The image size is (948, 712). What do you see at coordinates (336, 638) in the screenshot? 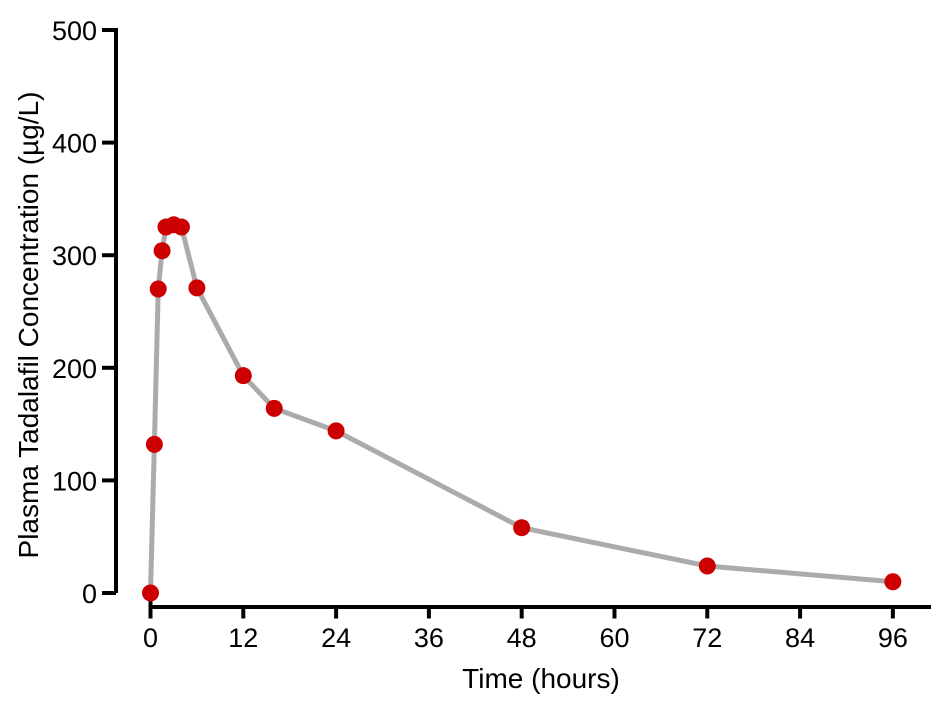
I see `x-tick-label: 24` at bounding box center [336, 638].